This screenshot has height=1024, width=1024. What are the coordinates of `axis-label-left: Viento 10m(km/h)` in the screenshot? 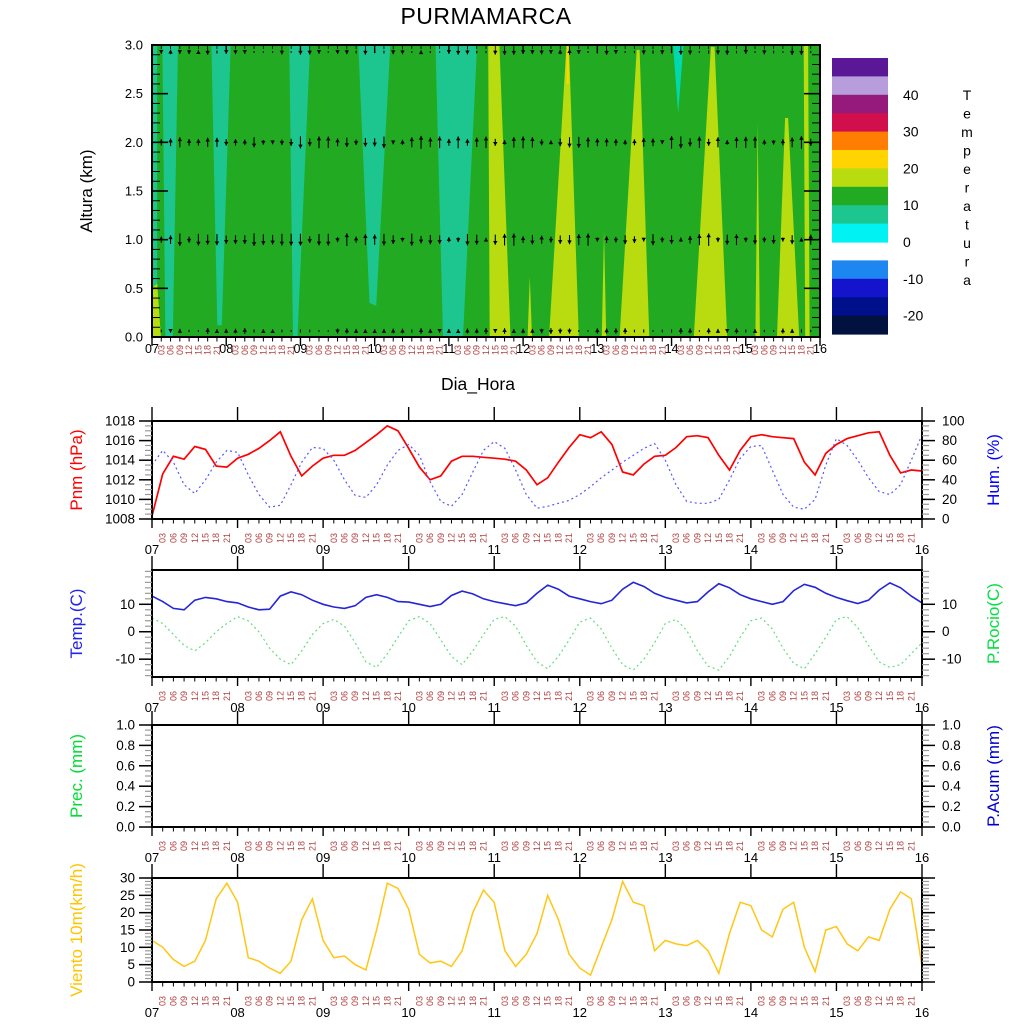 It's located at (76, 930).